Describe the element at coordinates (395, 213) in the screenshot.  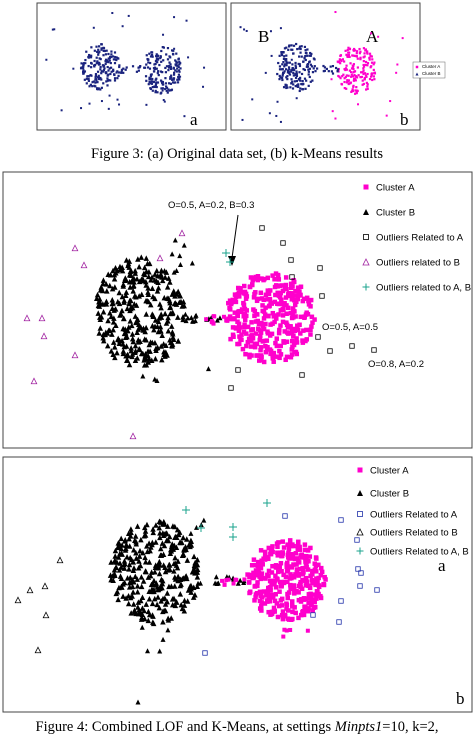
I see `legend-text: Cluster B` at that location.